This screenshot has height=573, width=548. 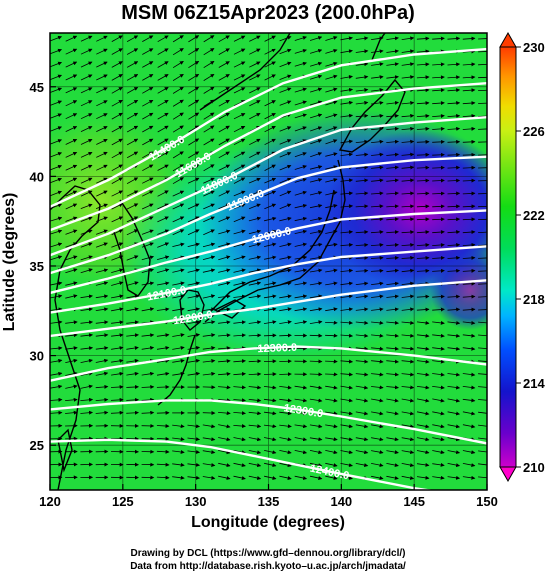 I want to click on colorbar-bottom-triangle, so click(x=508, y=474).